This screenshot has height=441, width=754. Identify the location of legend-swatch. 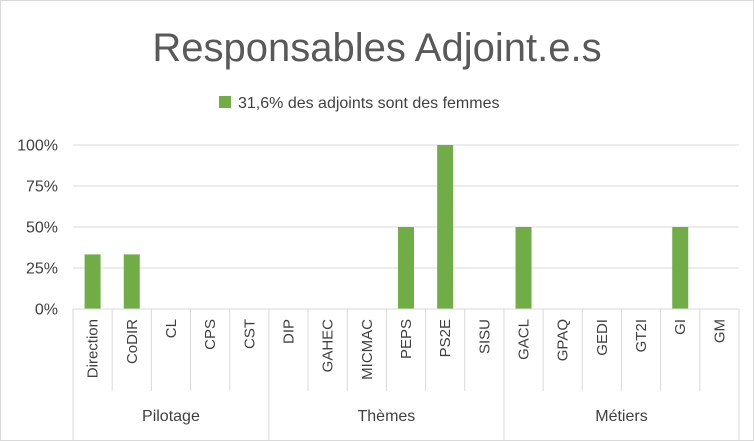
(225, 102).